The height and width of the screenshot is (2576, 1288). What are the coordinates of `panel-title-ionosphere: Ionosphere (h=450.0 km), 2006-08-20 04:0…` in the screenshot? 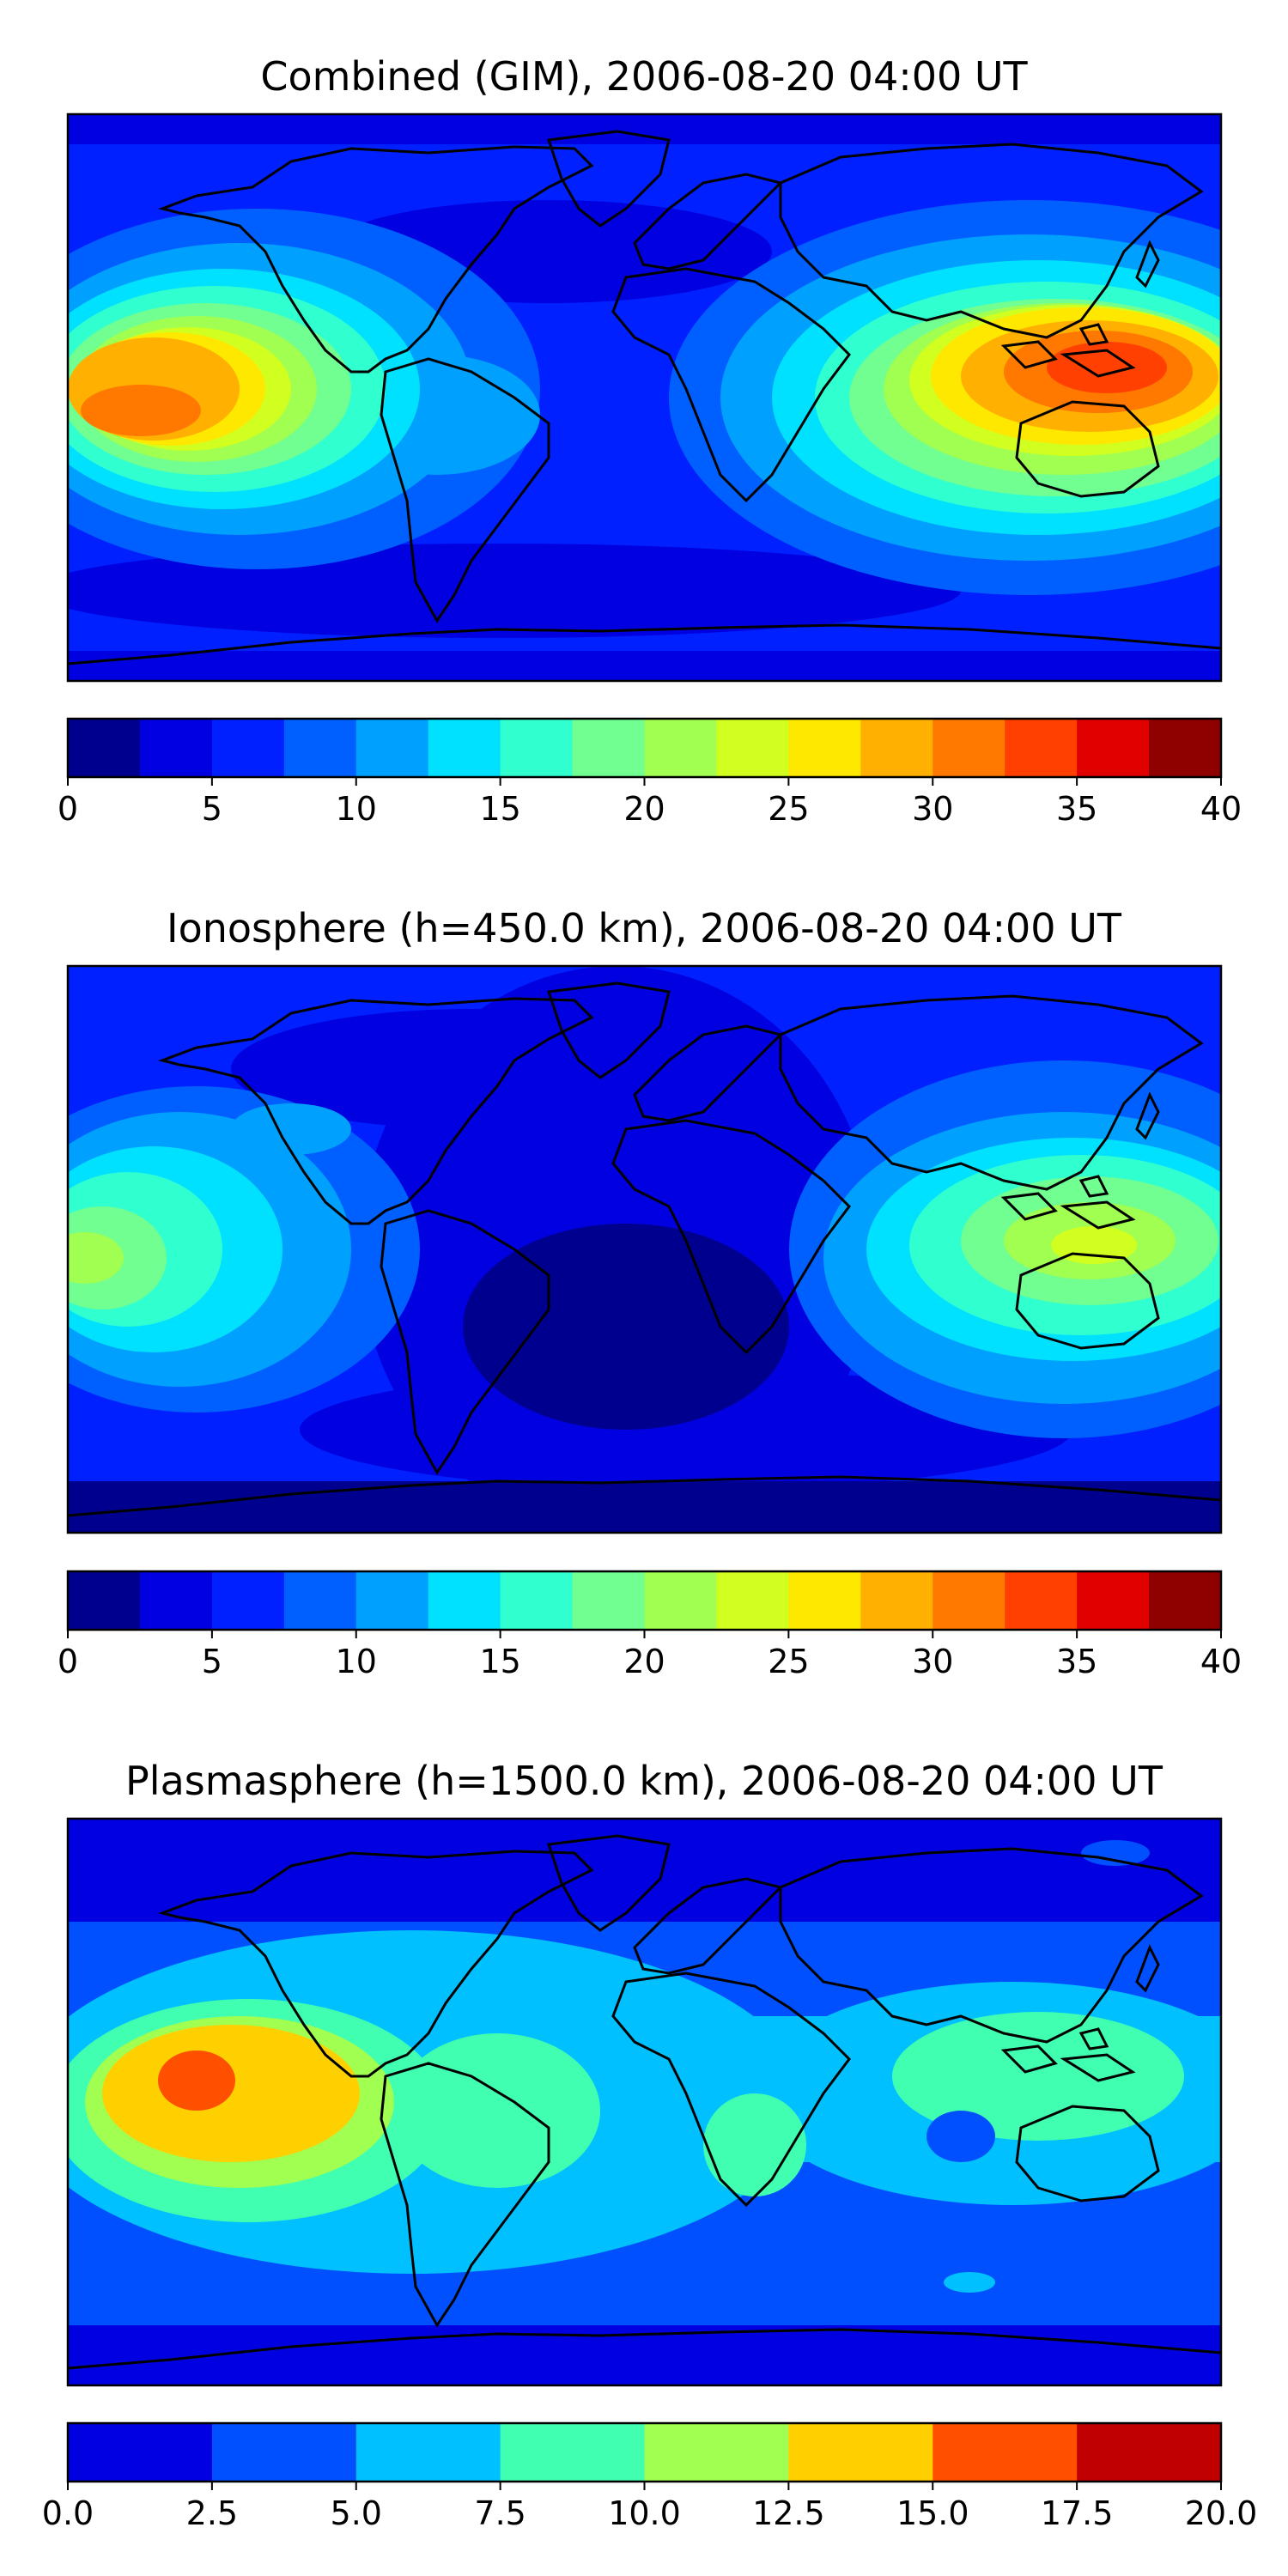 It's located at (644, 928).